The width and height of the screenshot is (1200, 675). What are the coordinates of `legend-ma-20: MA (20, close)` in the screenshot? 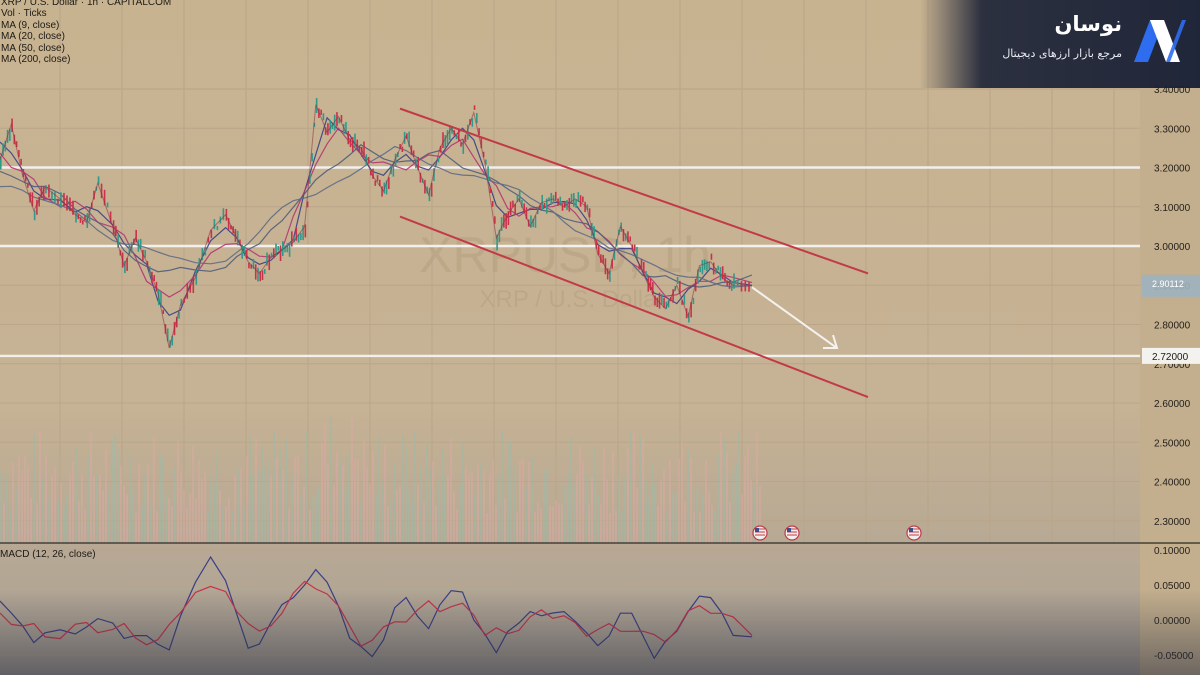 It's located at (33, 37).